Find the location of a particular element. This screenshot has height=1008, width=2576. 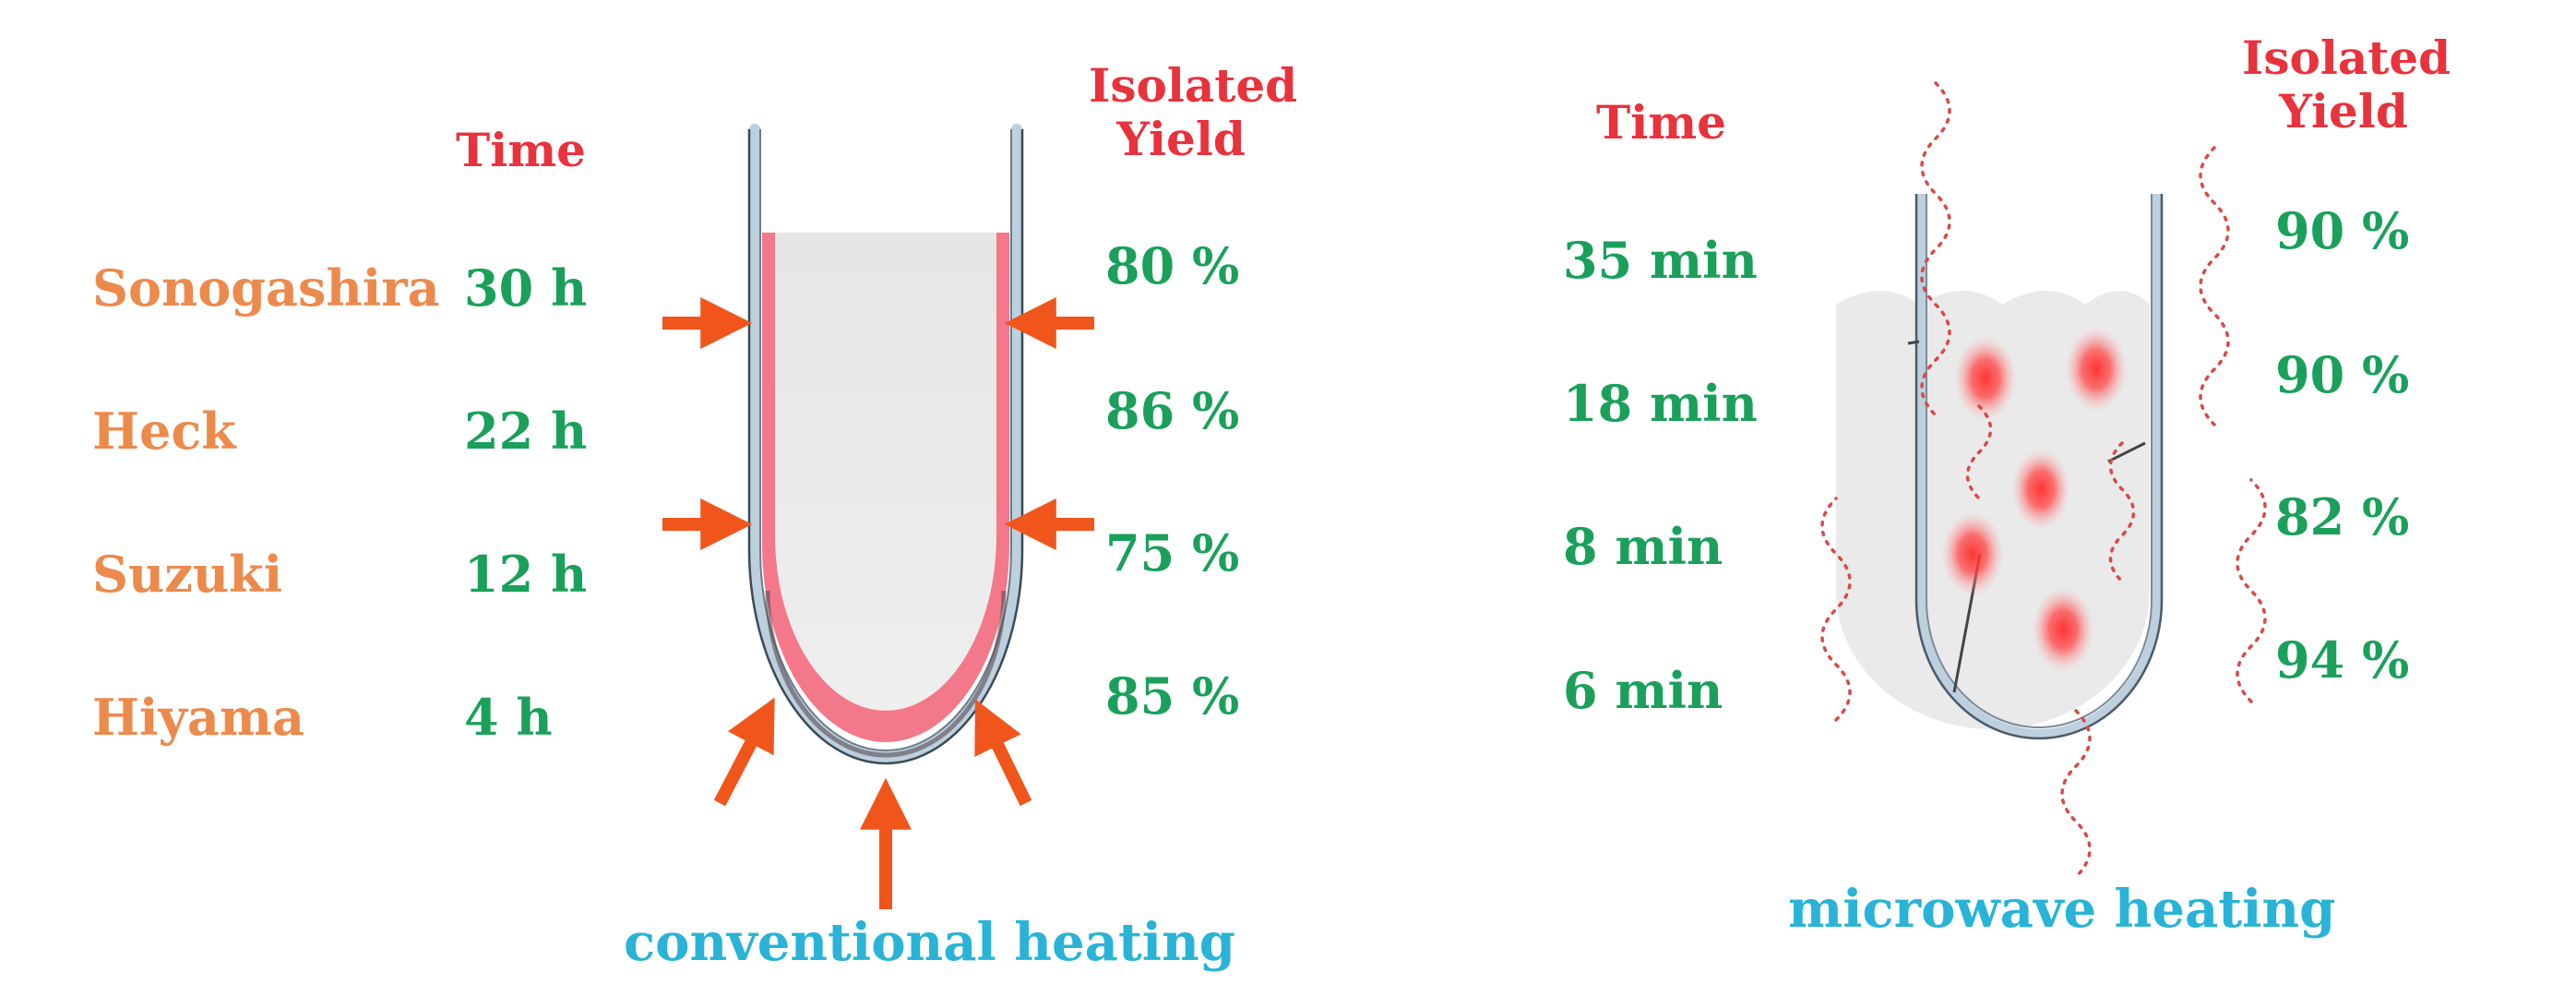

microwave-caption: microwave heating is located at coordinates (2062, 909).